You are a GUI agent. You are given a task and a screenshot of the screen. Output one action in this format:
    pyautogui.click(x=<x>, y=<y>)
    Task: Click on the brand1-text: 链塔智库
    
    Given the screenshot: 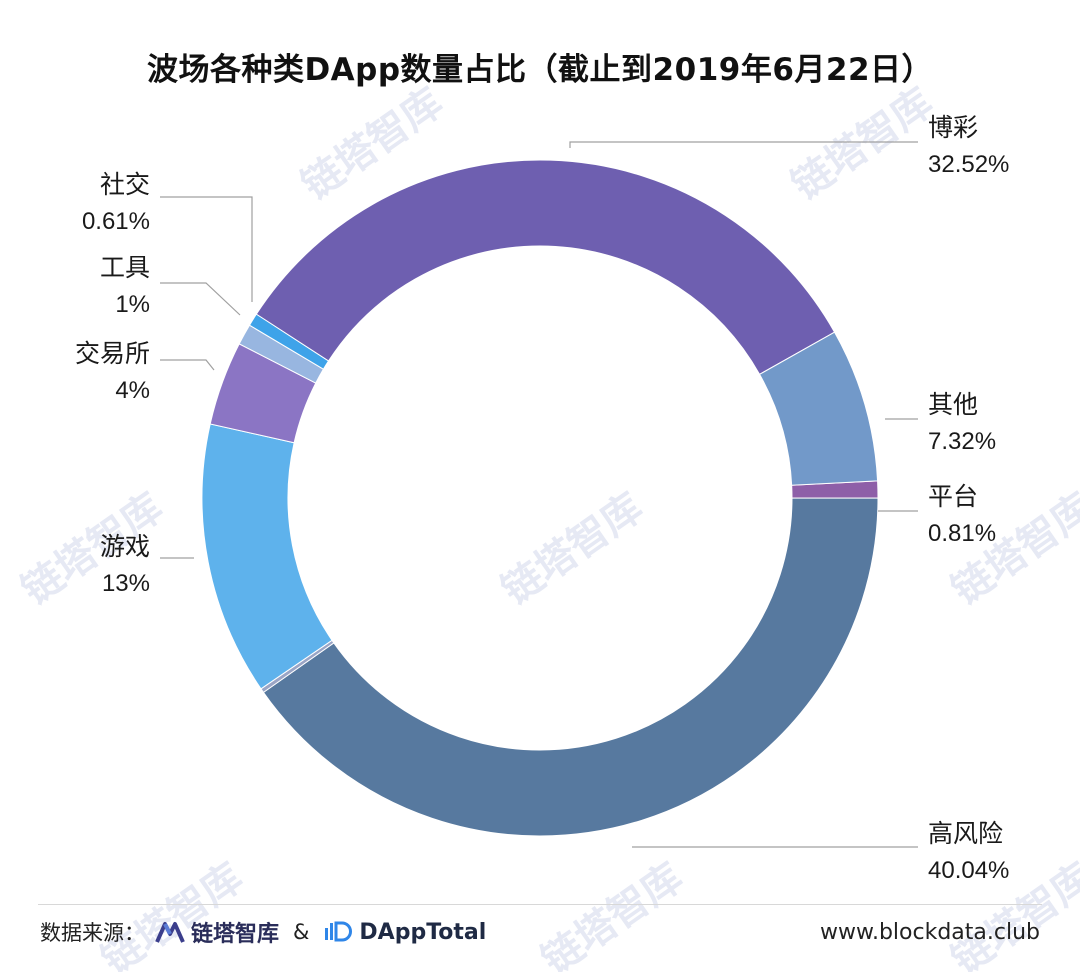 What is the action you would take?
    pyautogui.click(x=235, y=934)
    